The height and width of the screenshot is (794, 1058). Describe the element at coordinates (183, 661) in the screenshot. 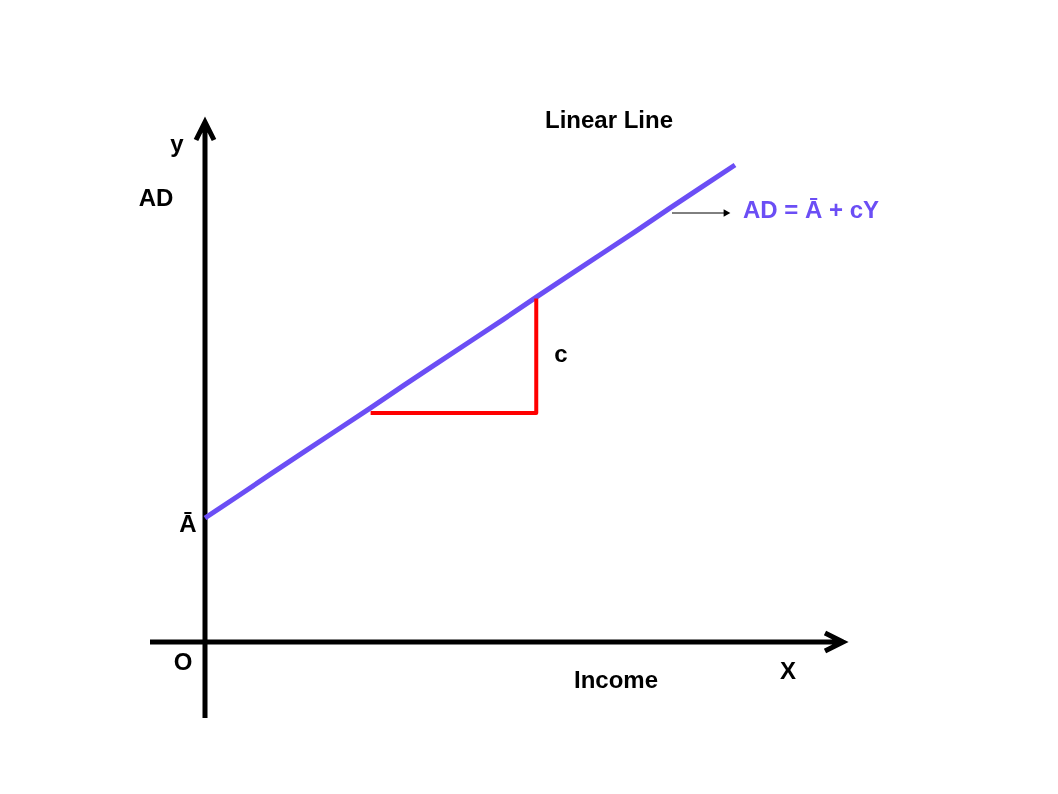

I see `text: O` at that location.